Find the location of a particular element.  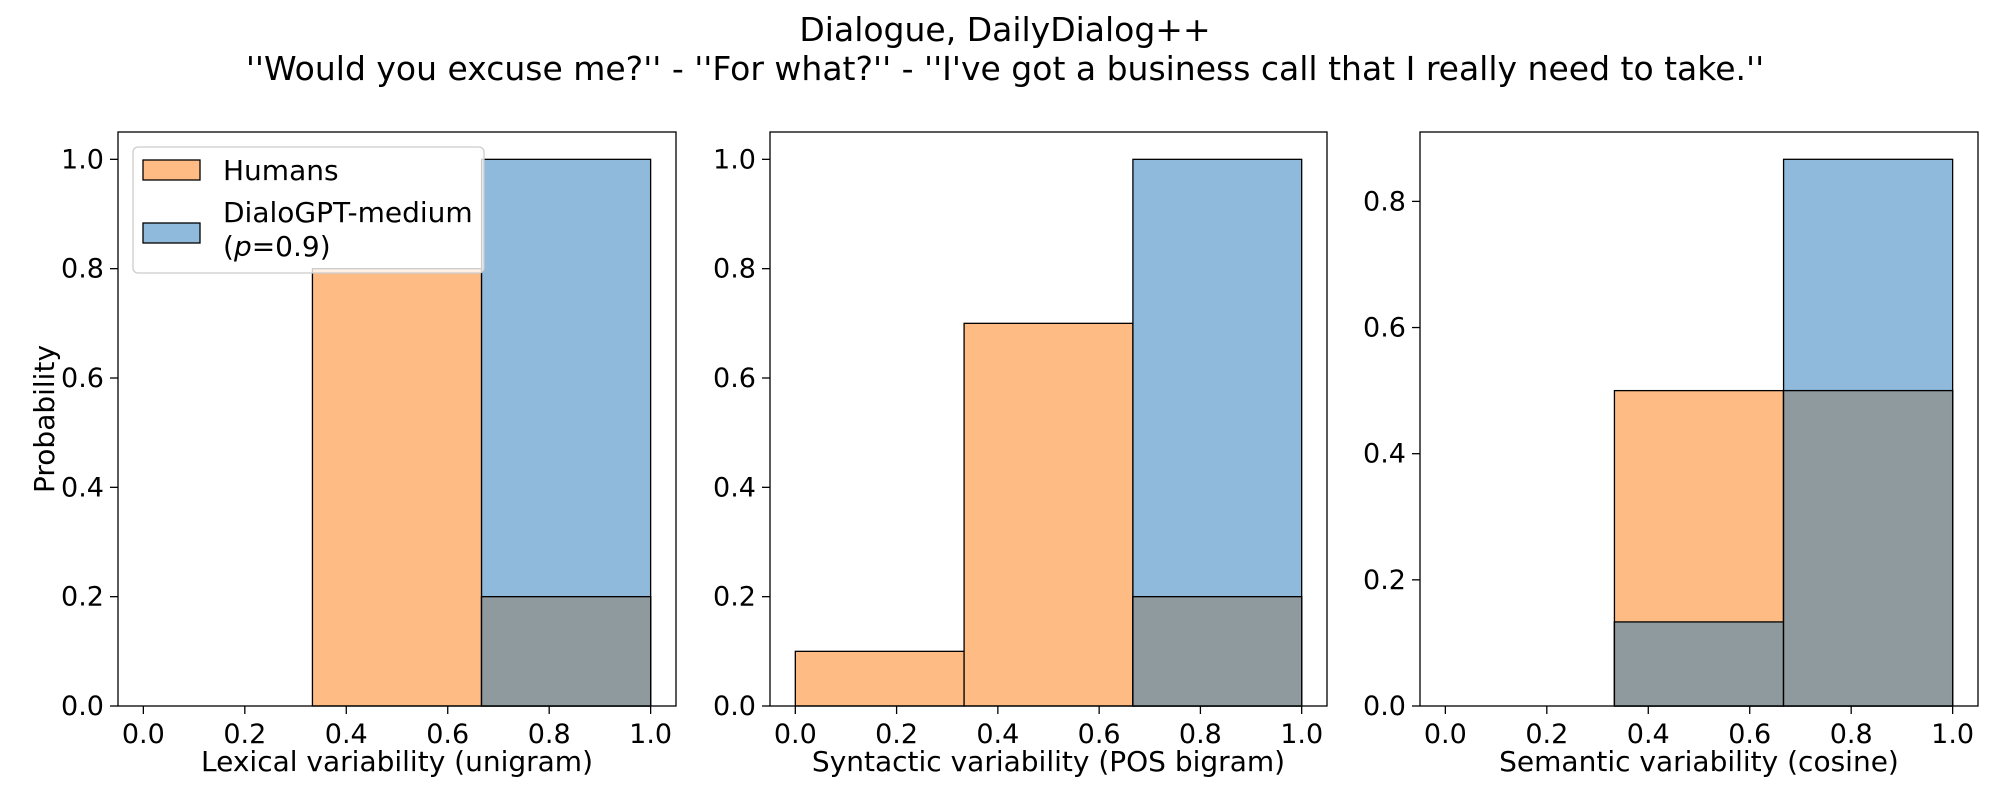

legend-swatch-model is located at coordinates (171, 233).